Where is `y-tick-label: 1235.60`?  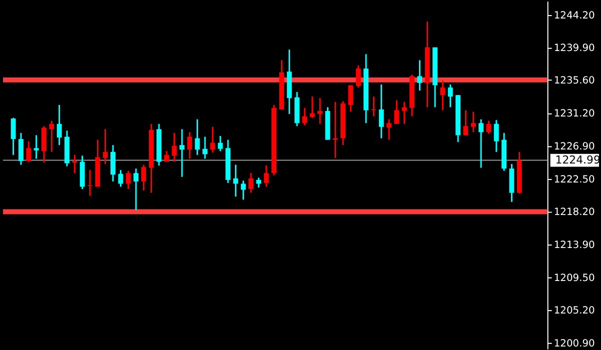 y-tick-label: 1235.60 is located at coordinates (574, 80).